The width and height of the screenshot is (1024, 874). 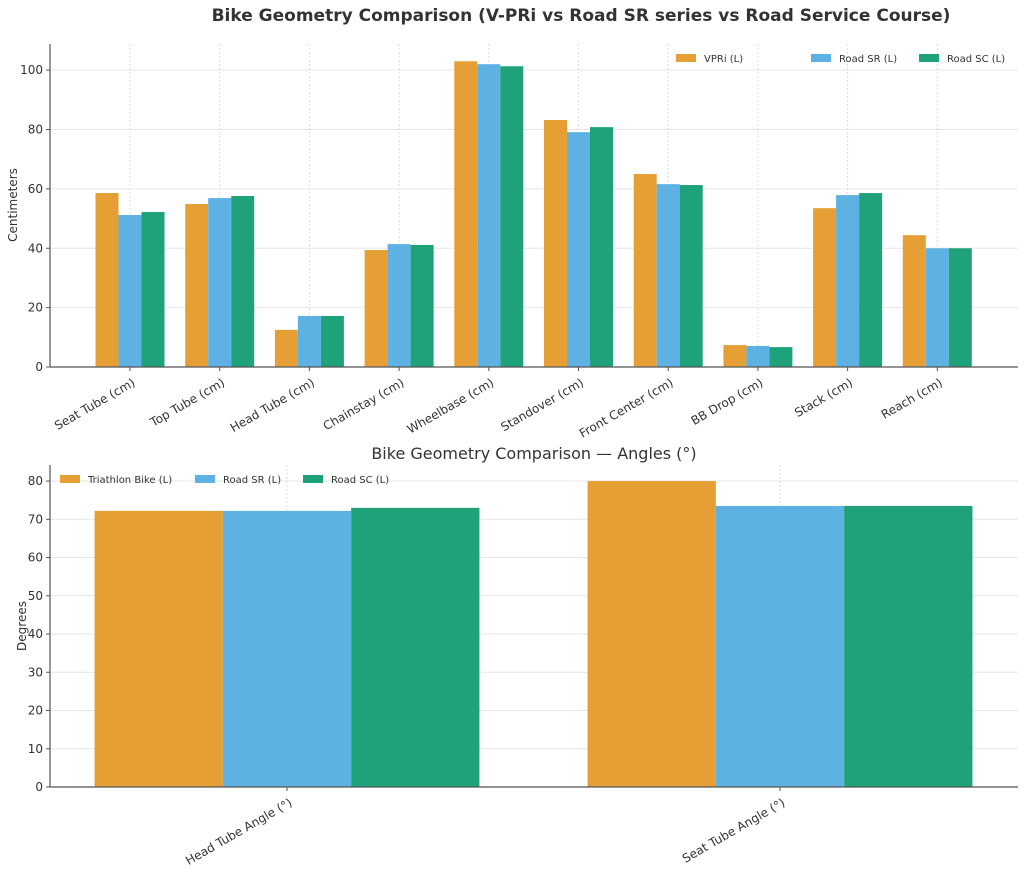 I want to click on x-tick-label: Reach (cm), so click(x=912, y=398).